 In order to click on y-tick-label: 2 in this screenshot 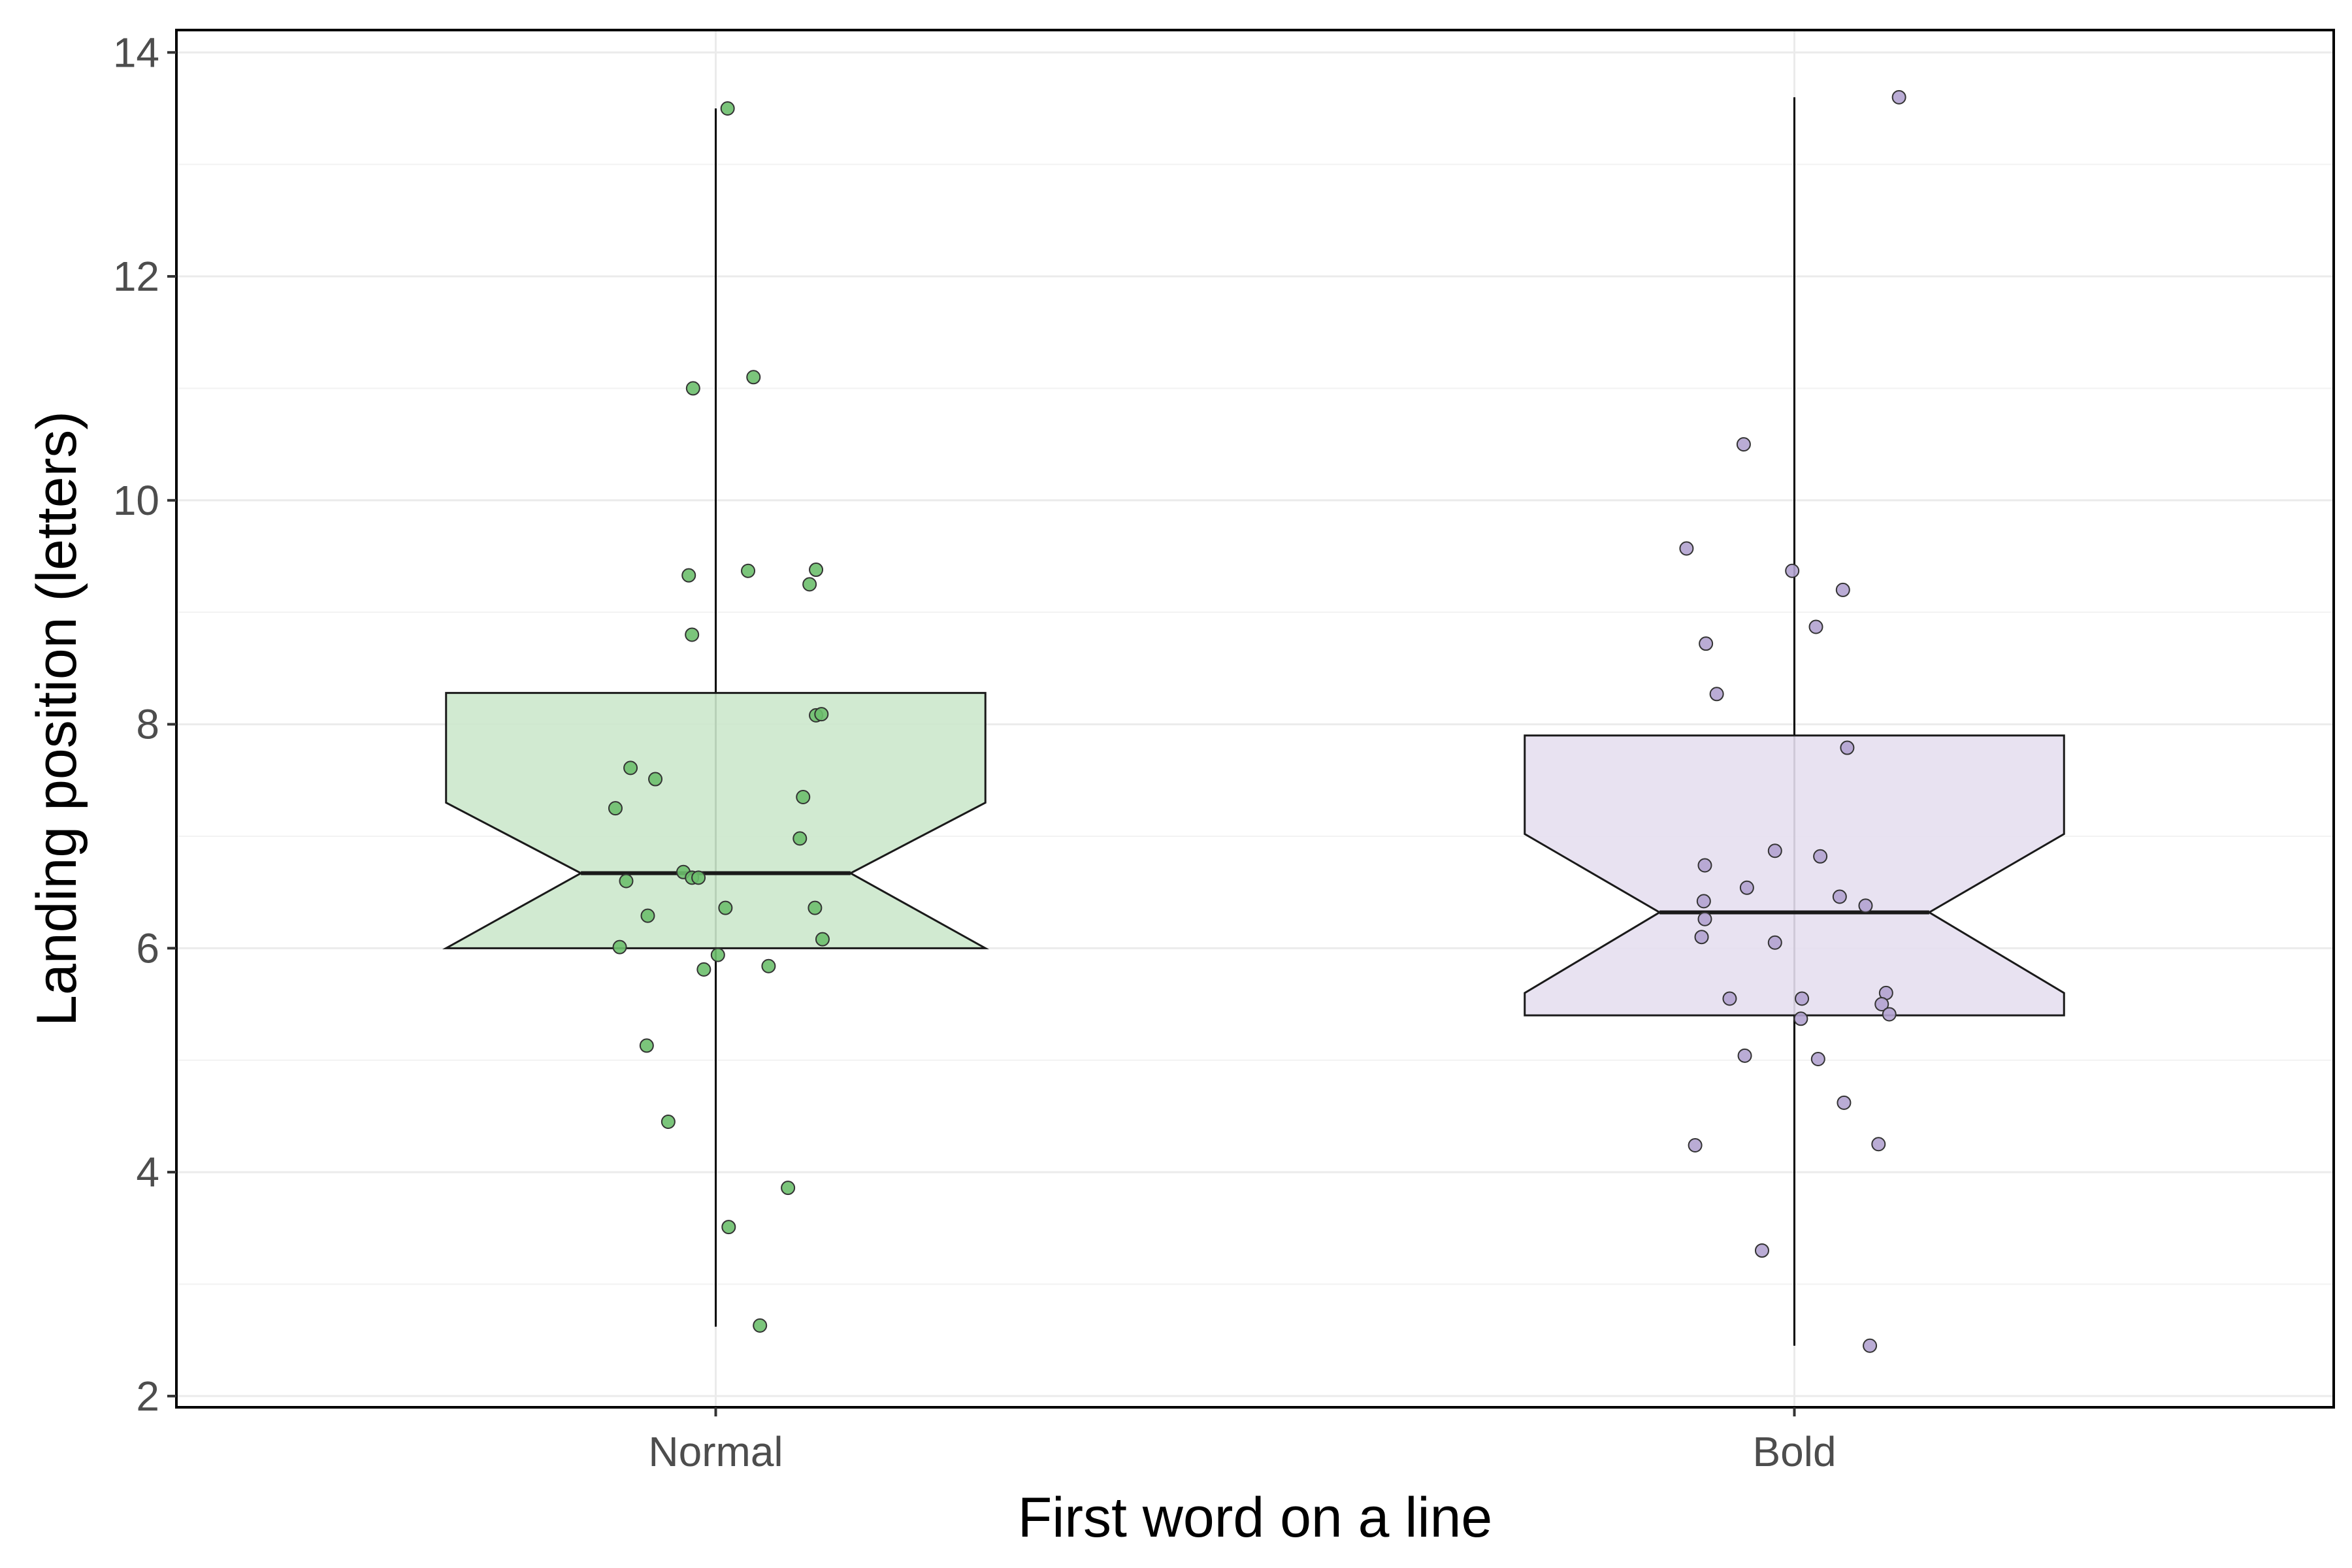, I will do `click(147, 1396)`.